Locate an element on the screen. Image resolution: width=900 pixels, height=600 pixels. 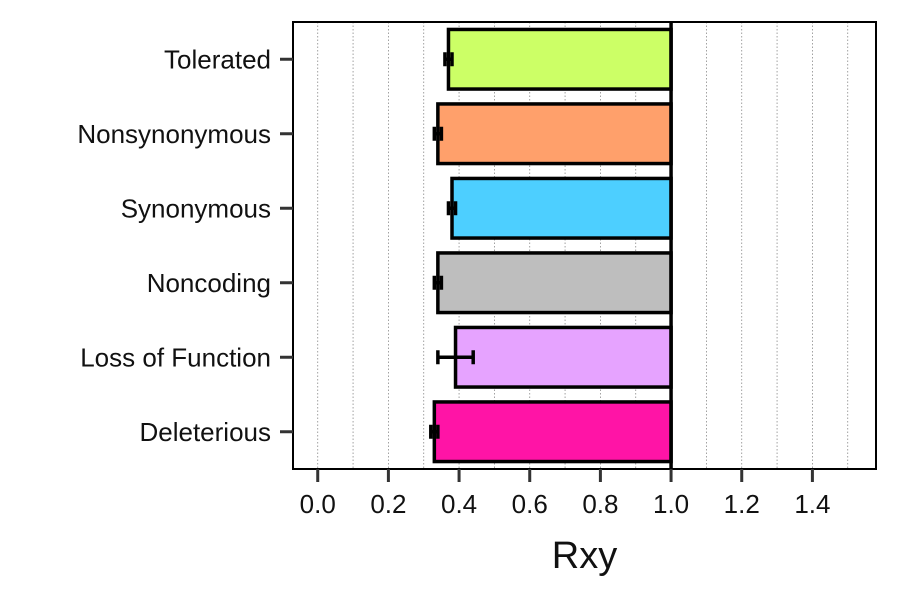
x-tick-label: 0.2 is located at coordinates (388, 504).